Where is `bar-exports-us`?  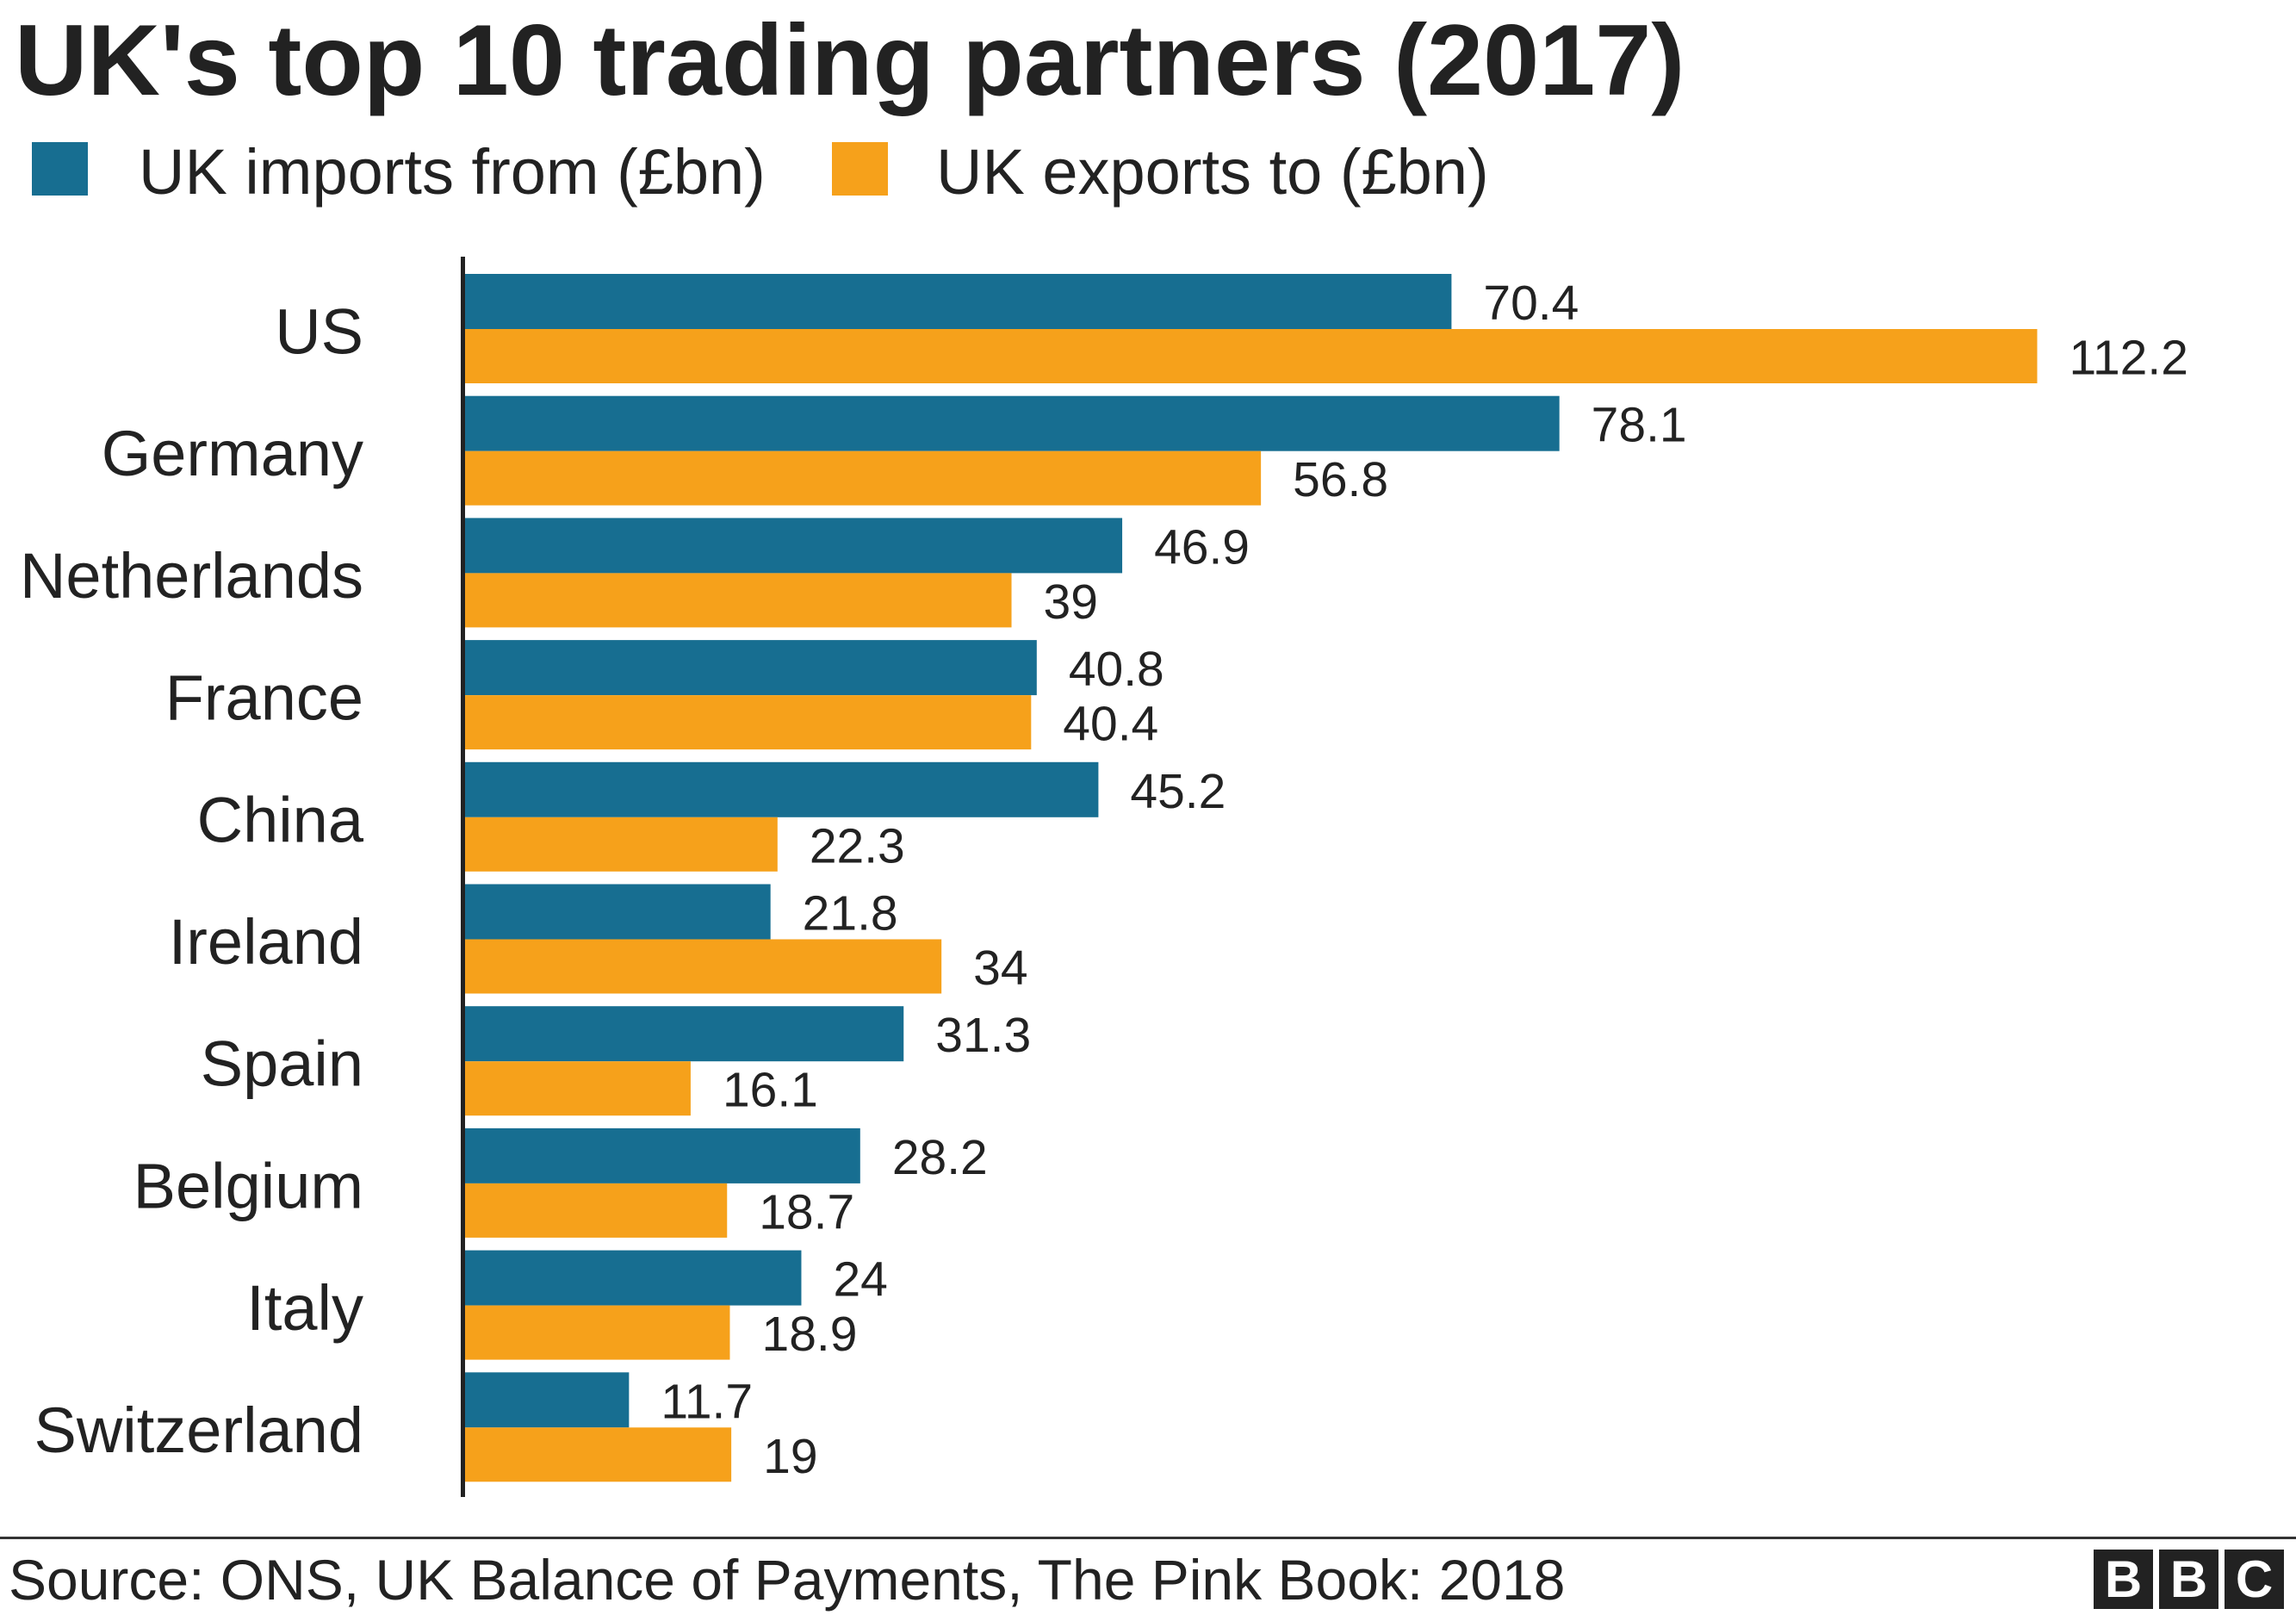
bar-exports-us is located at coordinates (1251, 356).